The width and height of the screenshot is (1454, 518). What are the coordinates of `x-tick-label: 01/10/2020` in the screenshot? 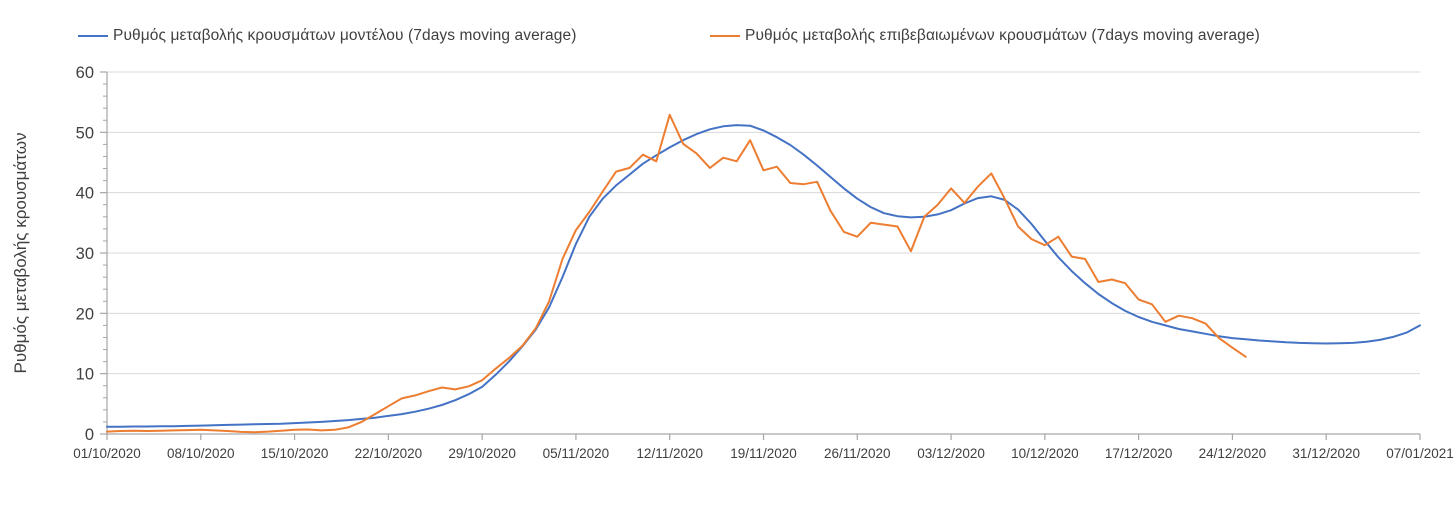 It's located at (107, 453).